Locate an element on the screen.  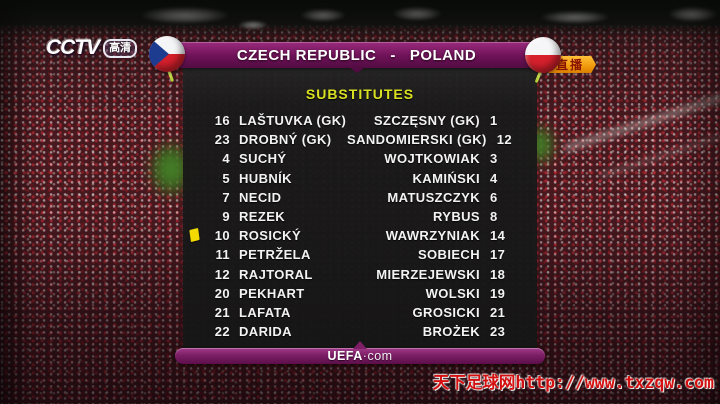
header-notch-decoration is located at coordinates (356, 70).